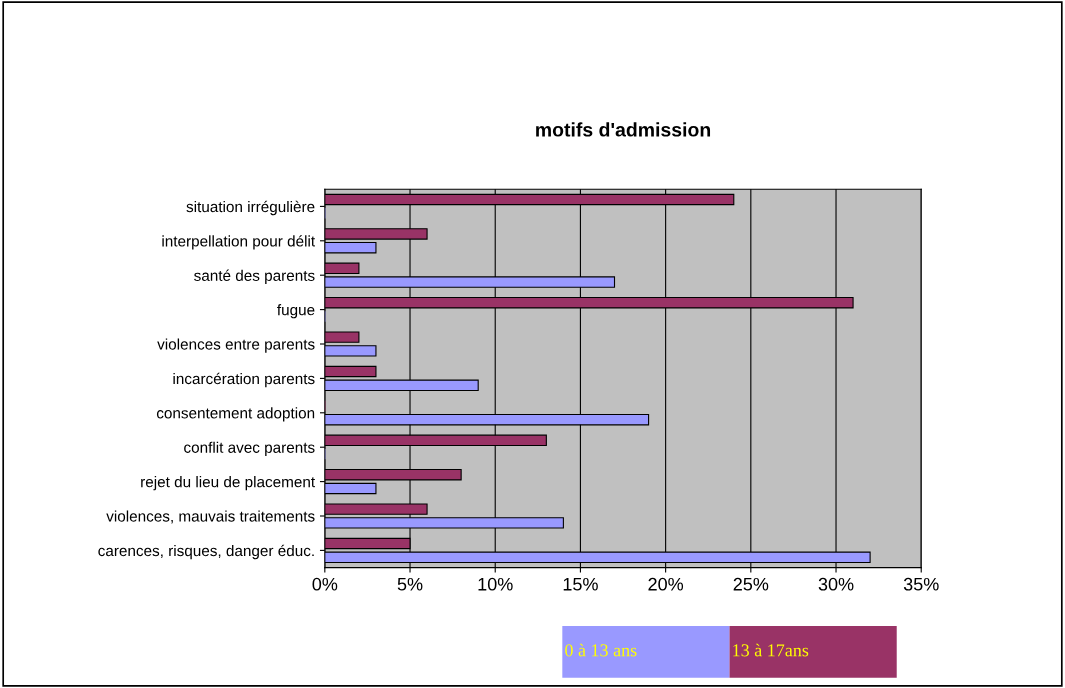  What do you see at coordinates (249, 448) in the screenshot?
I see `y-tick-label: conflit avec parents` at bounding box center [249, 448].